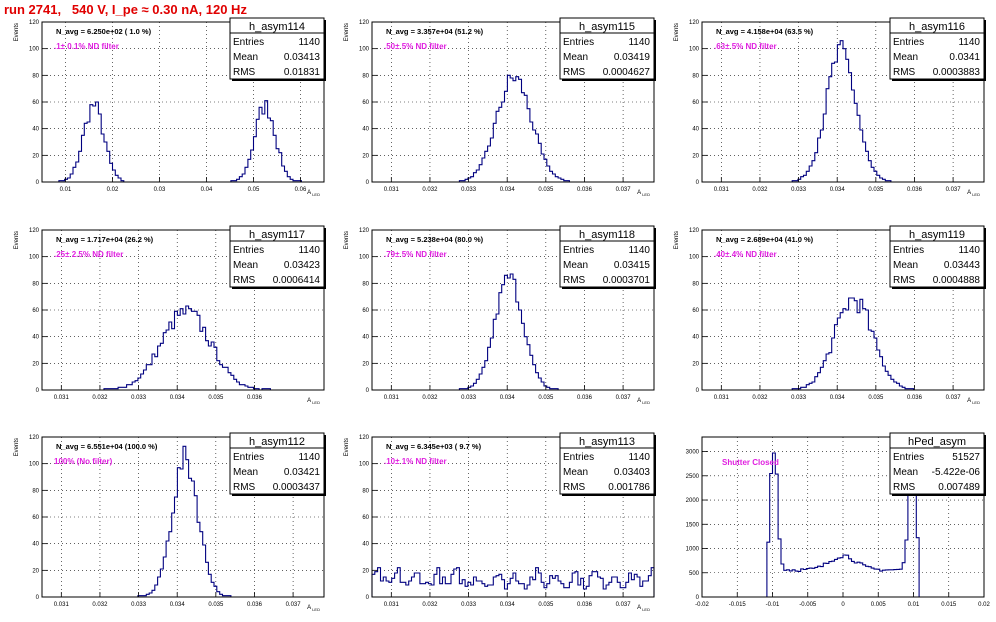  What do you see at coordinates (415, 461) in the screenshot?
I see `filter-annotation: .10± 1% ND filter` at bounding box center [415, 461].